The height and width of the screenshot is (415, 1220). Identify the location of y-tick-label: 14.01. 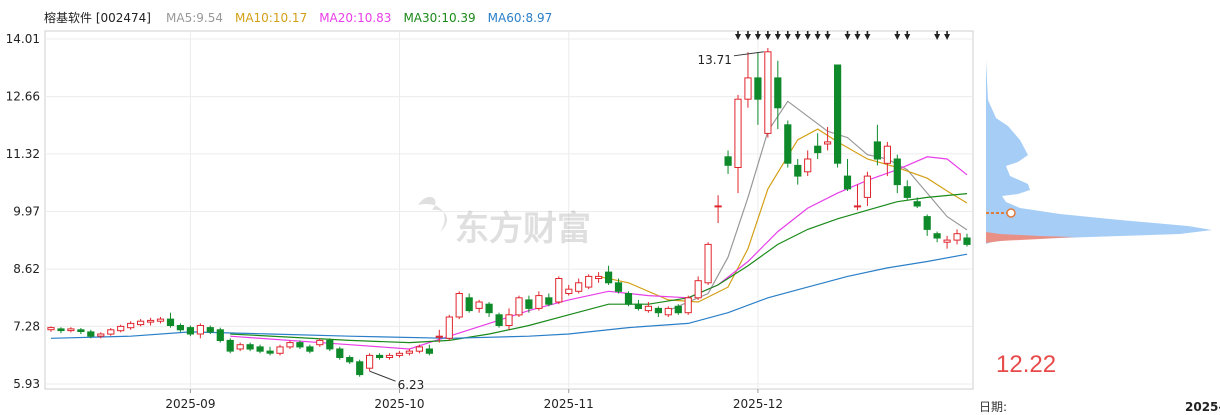
(23, 39).